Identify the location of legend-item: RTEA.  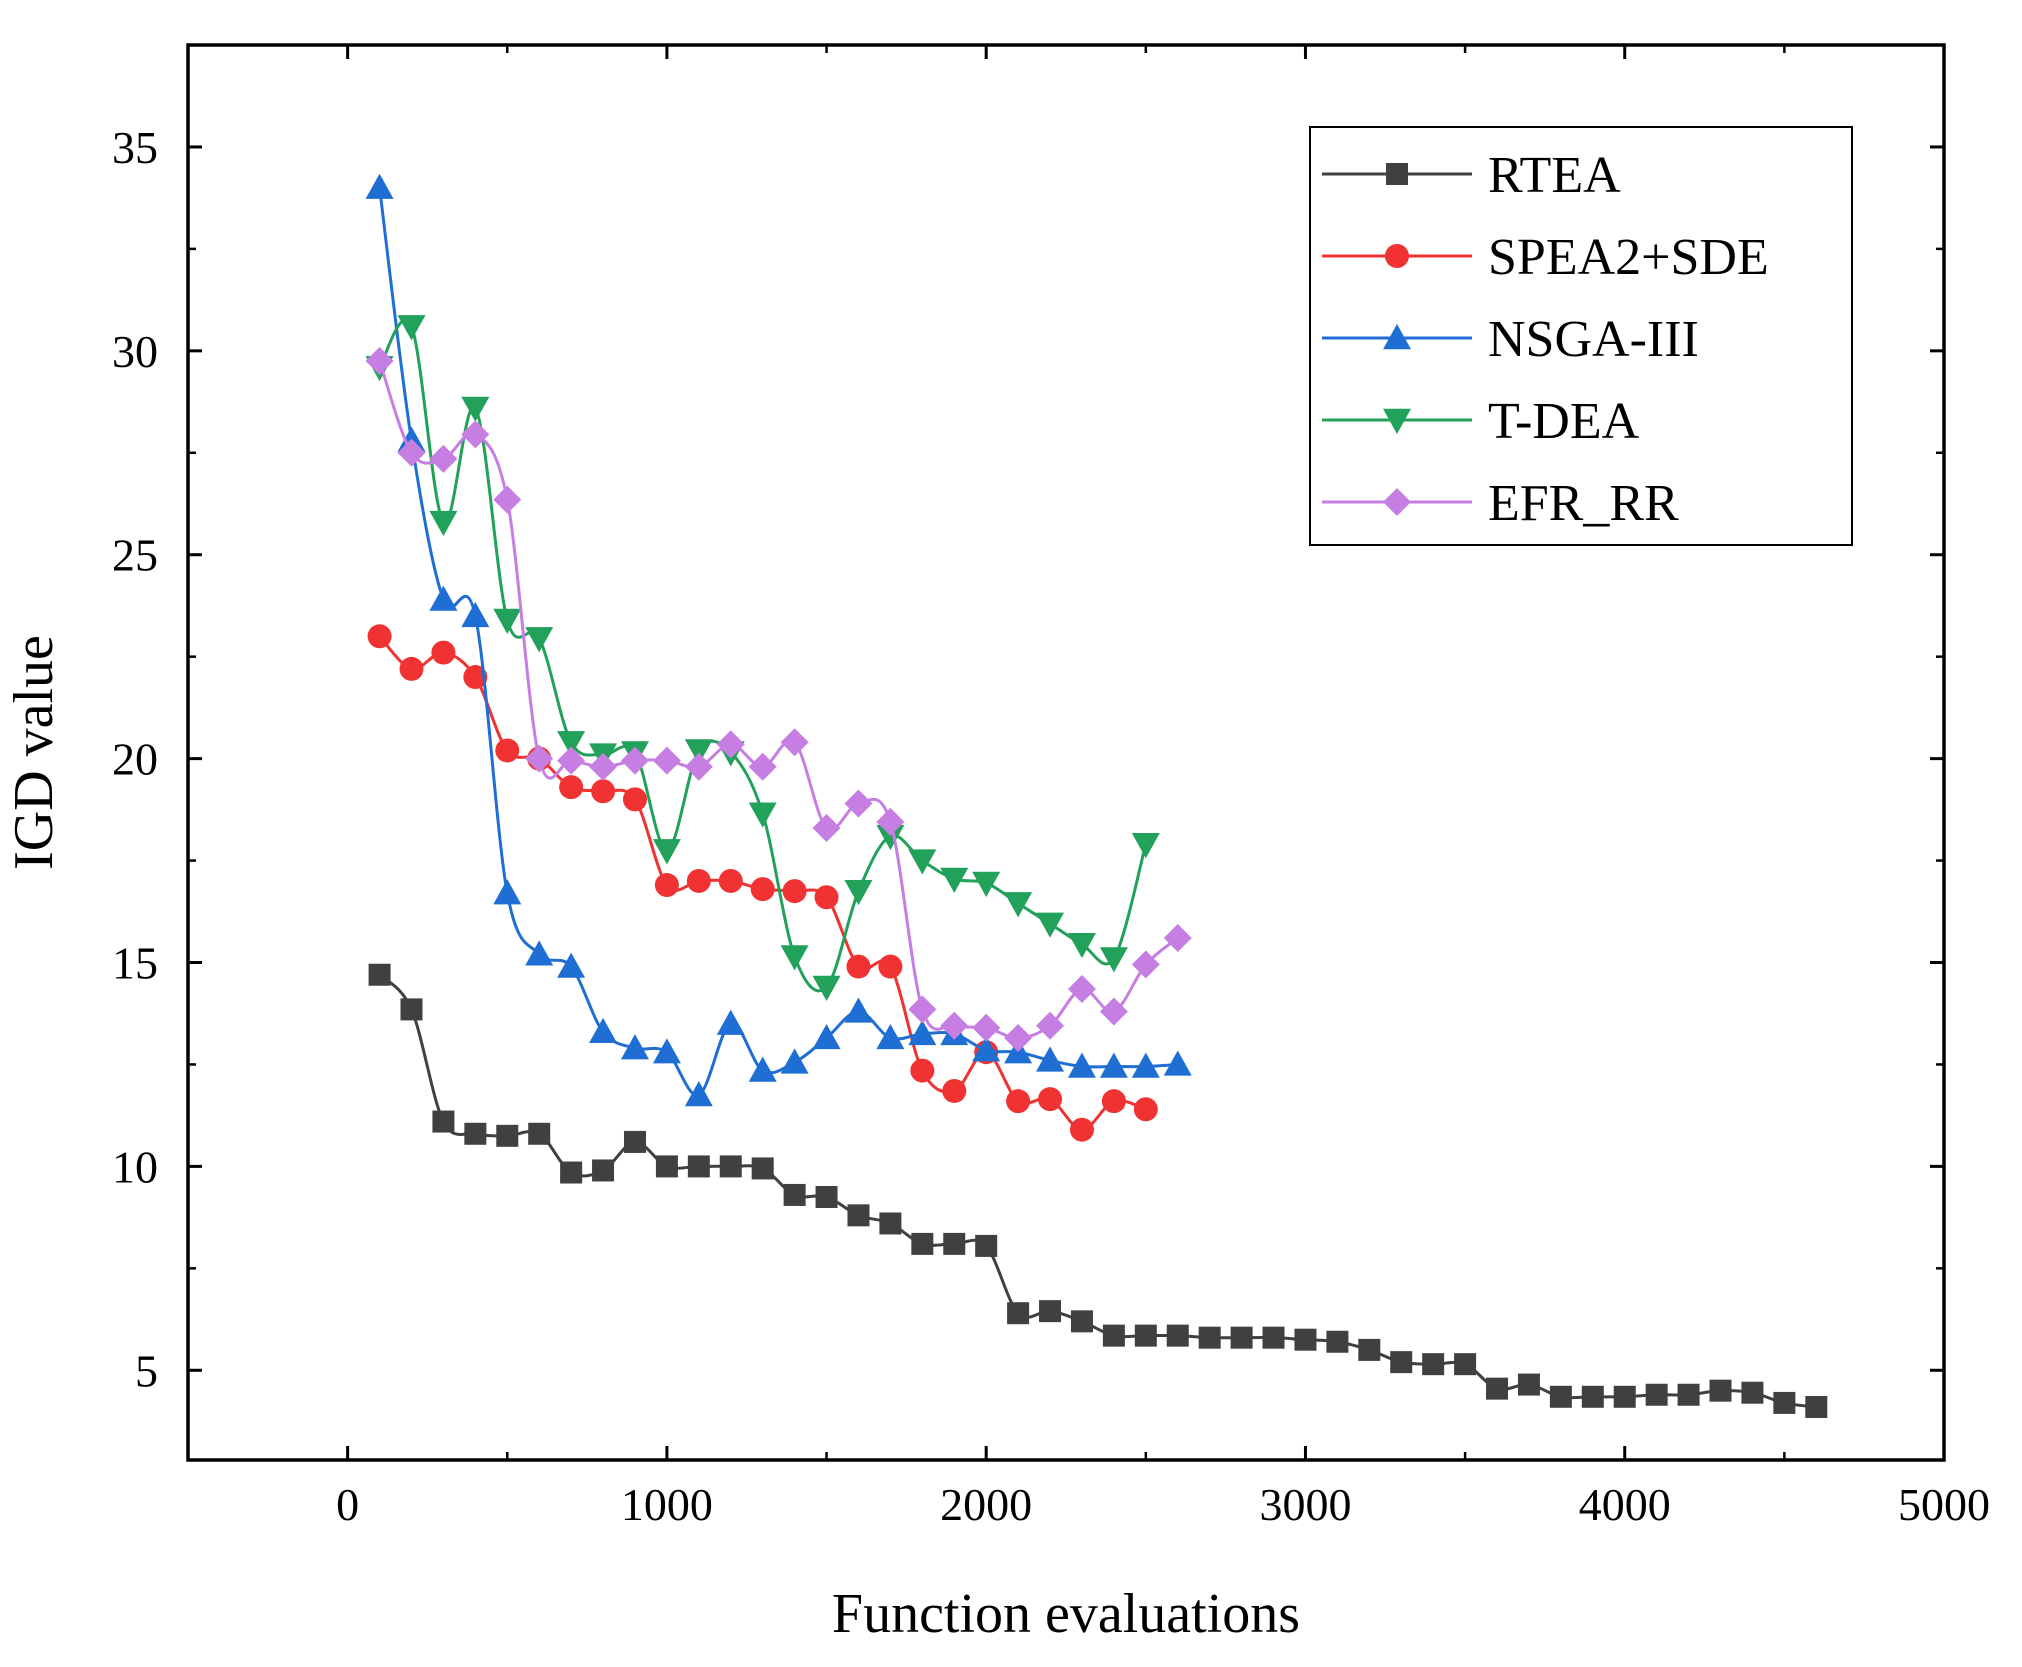
(1471, 175).